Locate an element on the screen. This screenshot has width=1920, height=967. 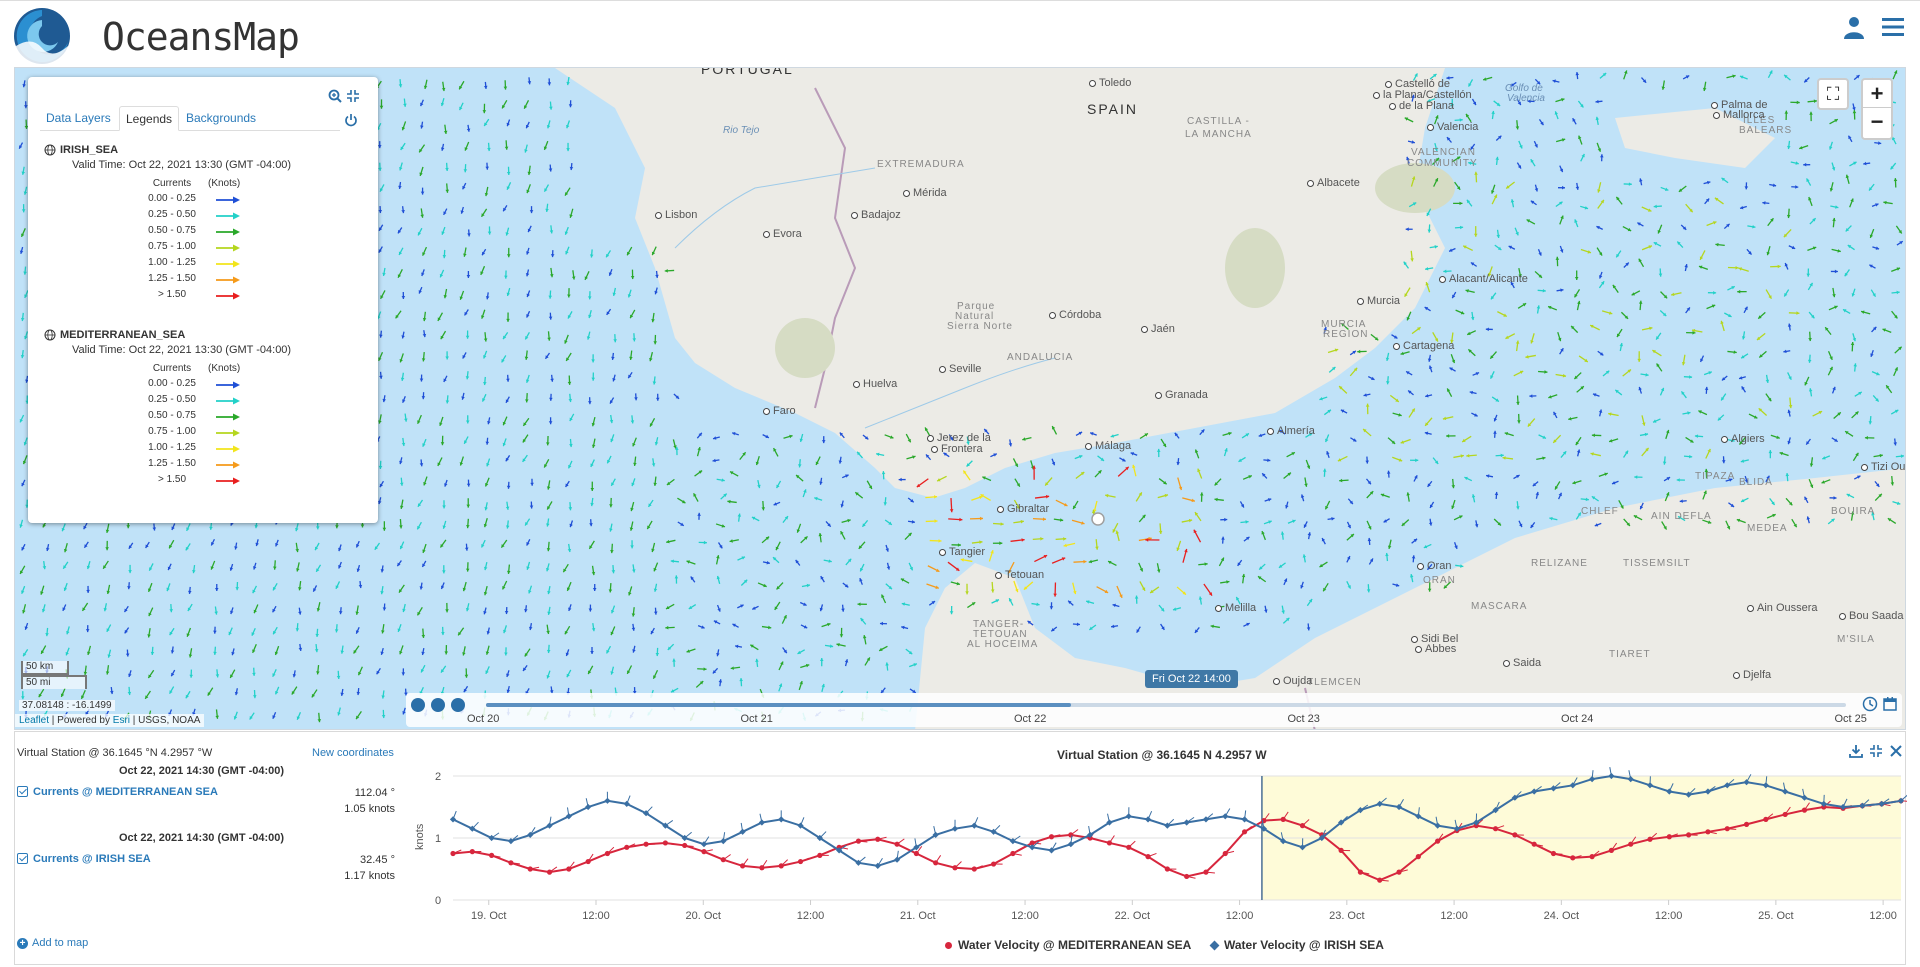
tab-backgrounds: Backgrounds is located at coordinates (221, 118).